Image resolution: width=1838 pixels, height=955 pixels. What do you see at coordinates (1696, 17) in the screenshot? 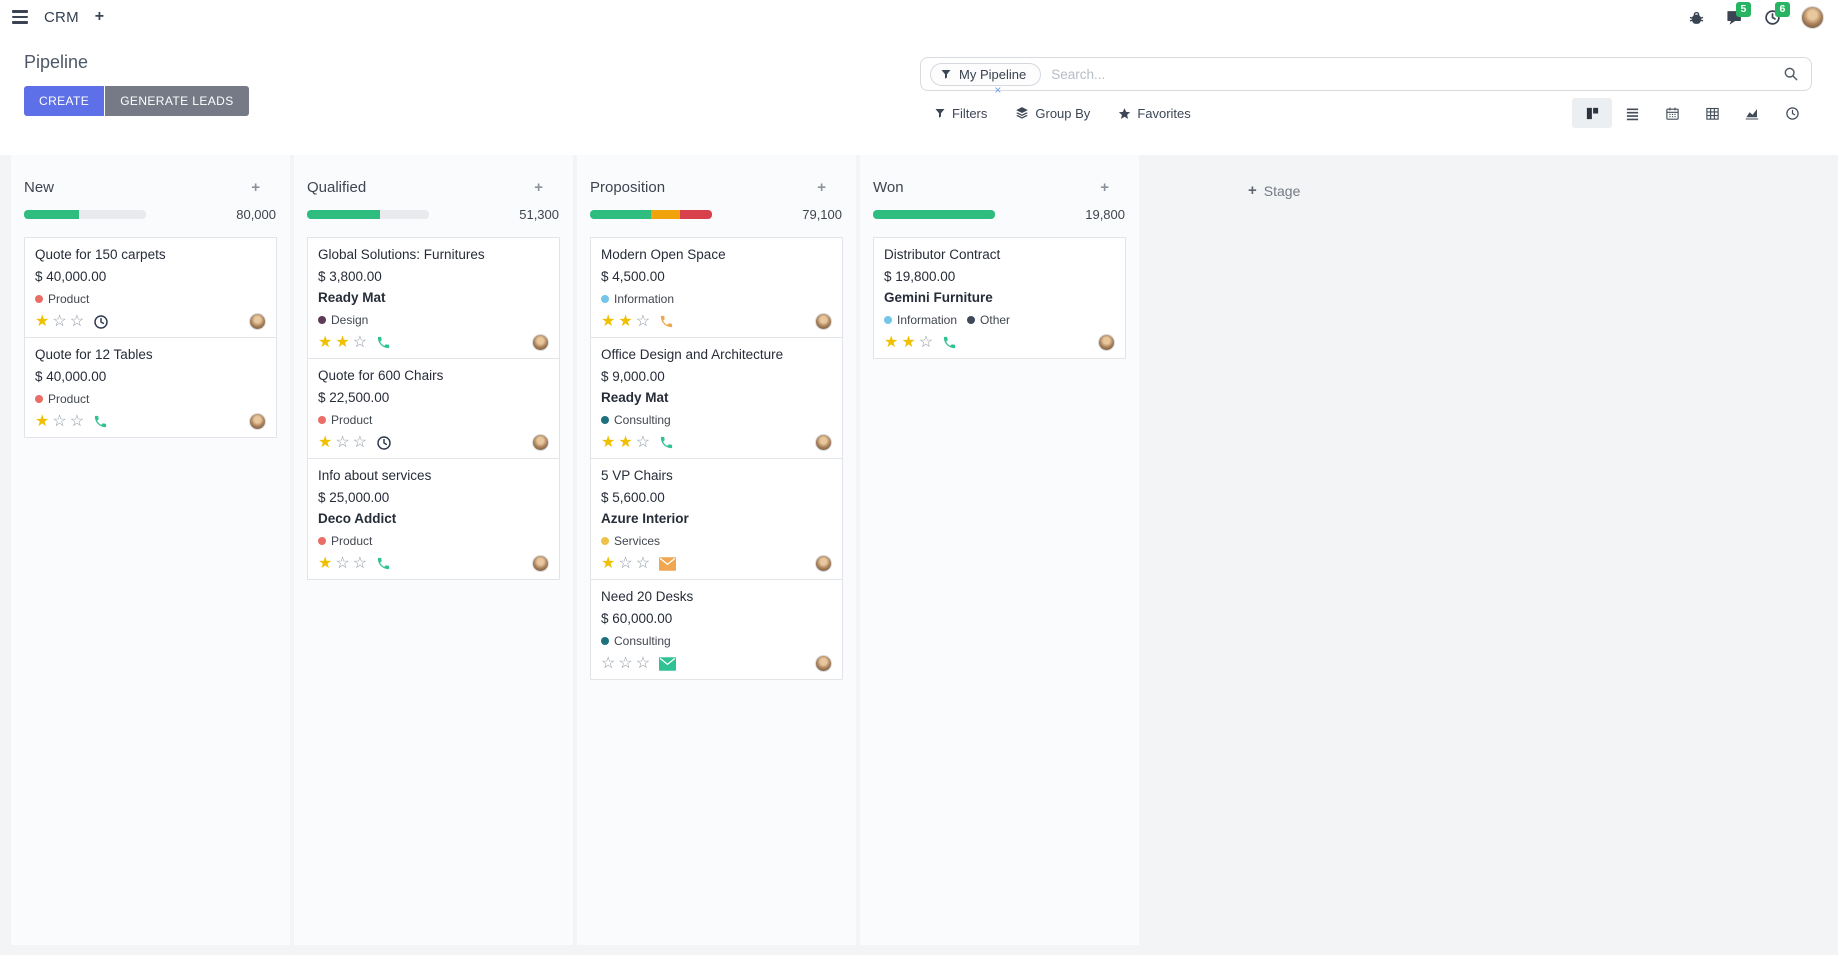
I see `debug-bug-icon` at bounding box center [1696, 17].